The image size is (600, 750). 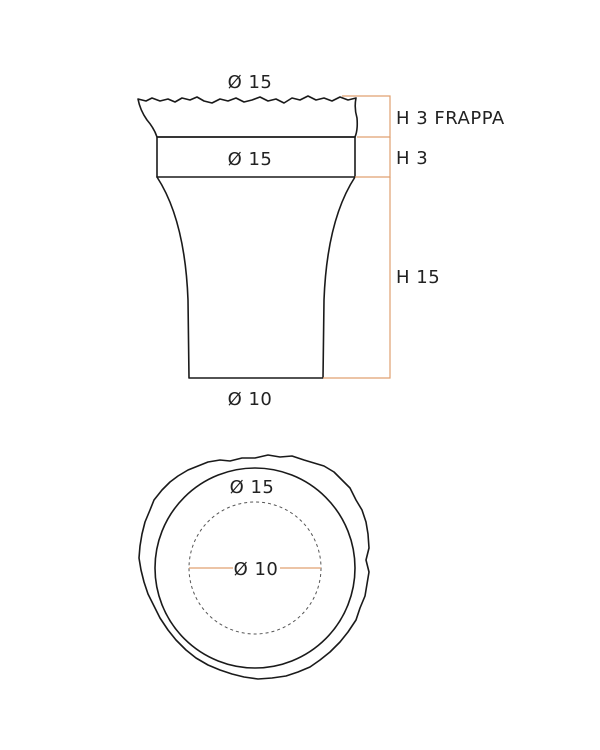 What do you see at coordinates (366, 116) in the screenshot?
I see `frappa-height-dimension` at bounding box center [366, 116].